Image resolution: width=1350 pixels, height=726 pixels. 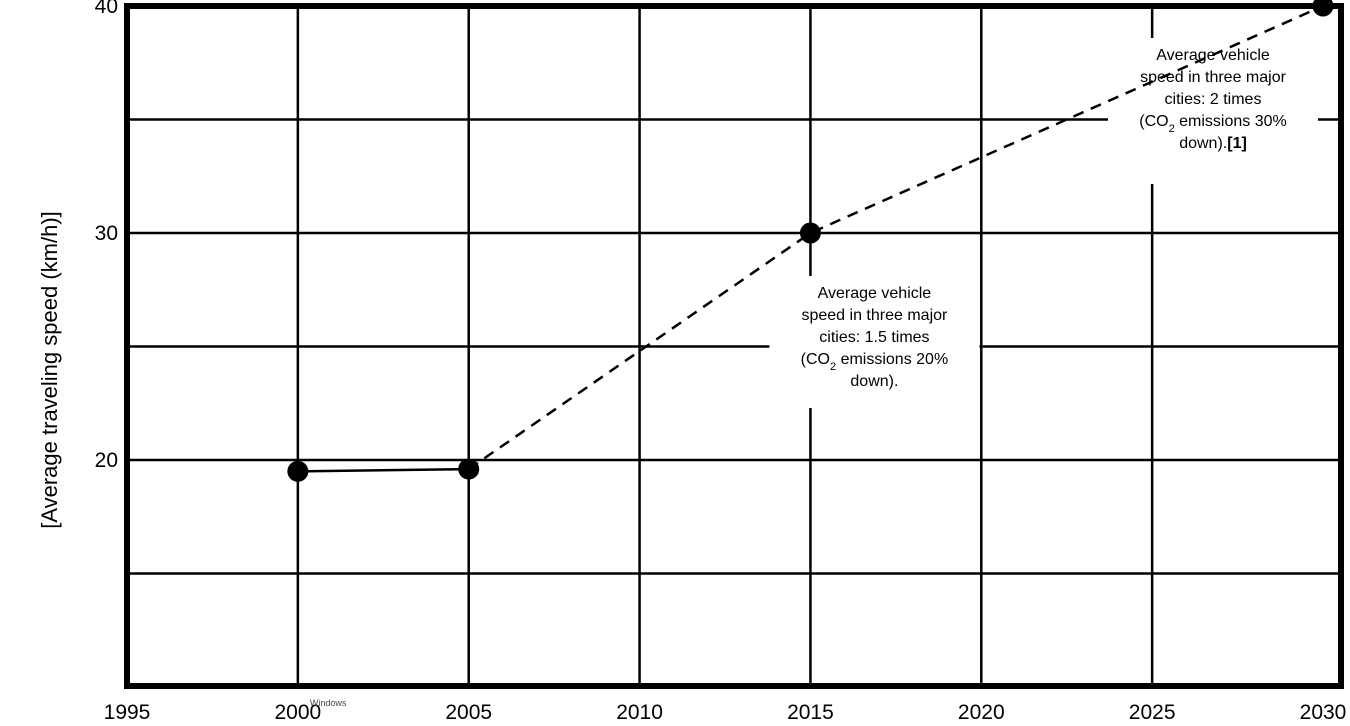 What do you see at coordinates (725, 712) in the screenshot?
I see `x-tick-labels: 1995 2000 2005 2010 2015 2020 2025 2030` at bounding box center [725, 712].